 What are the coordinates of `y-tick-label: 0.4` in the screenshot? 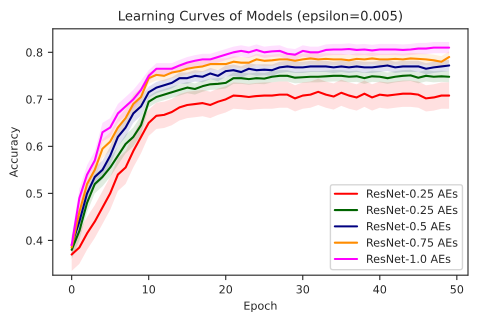 It's located at (34, 240).